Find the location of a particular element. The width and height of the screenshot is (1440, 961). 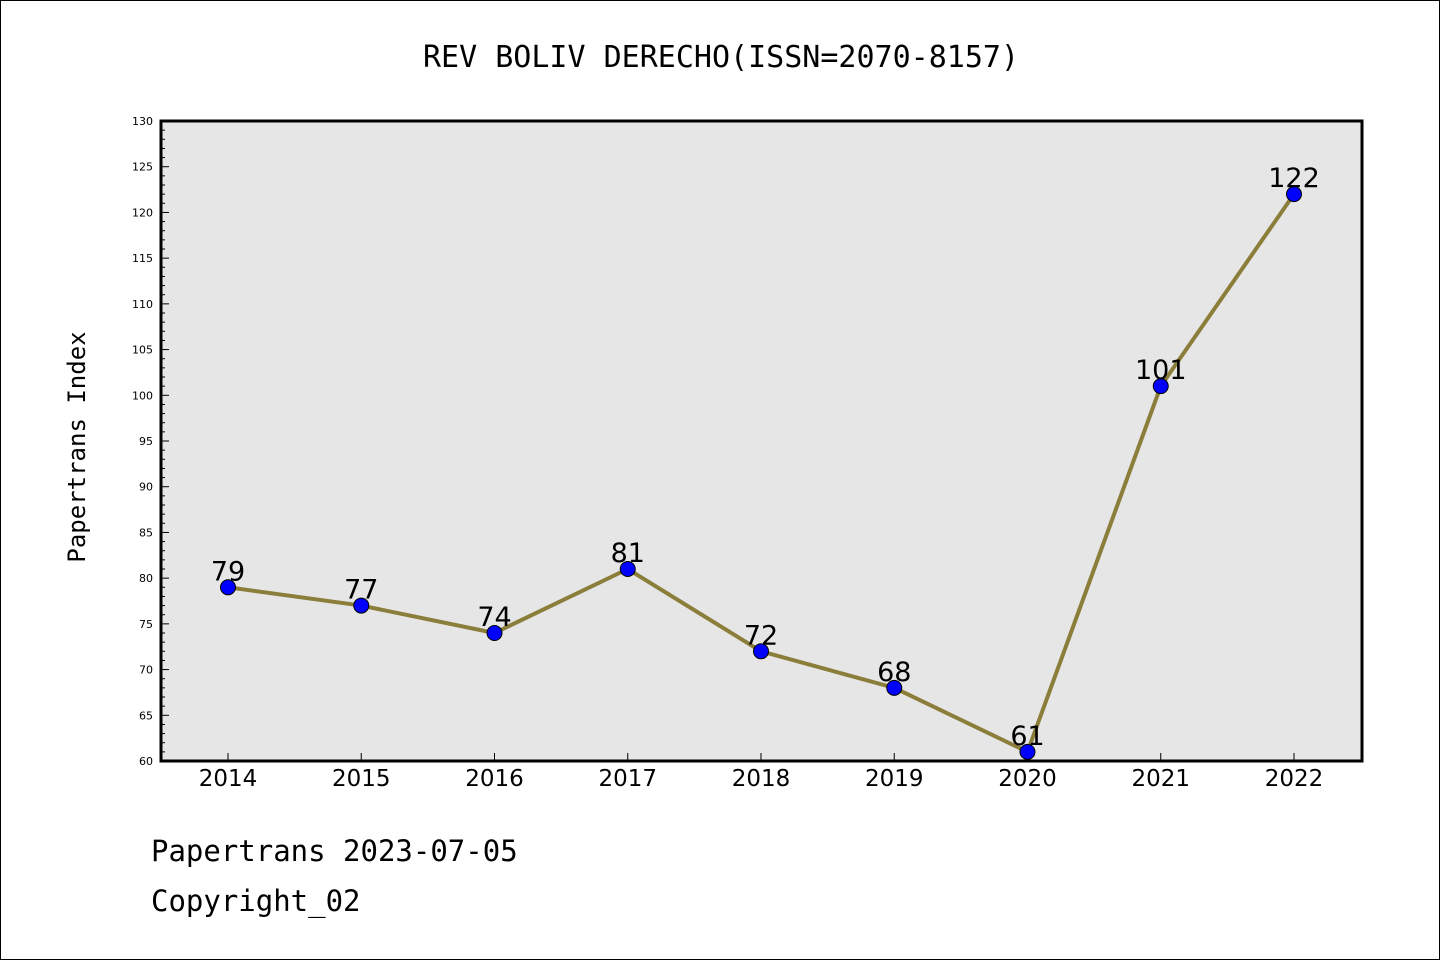

data-label: 79 is located at coordinates (228, 571).